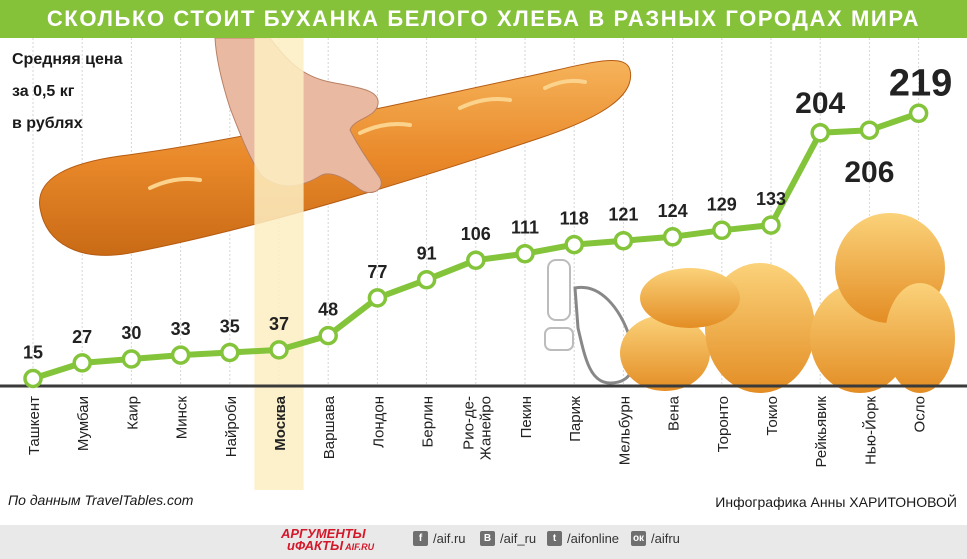 The height and width of the screenshot is (559, 967). What do you see at coordinates (525, 228) in the screenshot?
I see `data-label: 111` at bounding box center [525, 228].